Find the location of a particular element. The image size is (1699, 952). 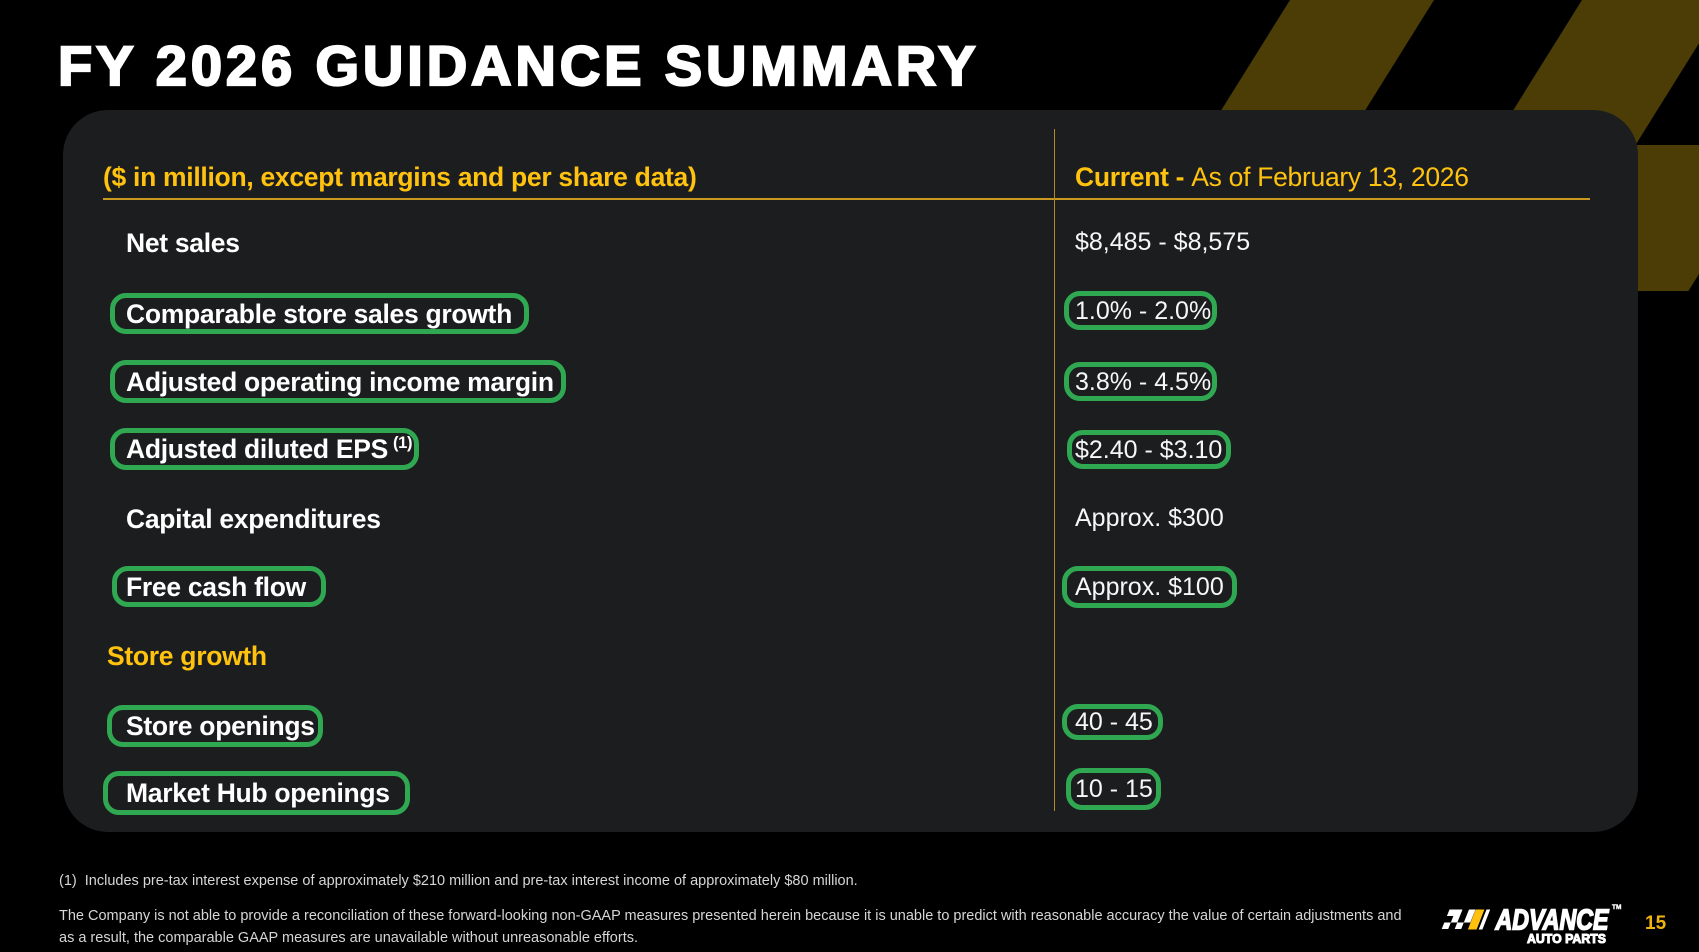

svg-text: AUTO PARTS is located at coordinates (1566, 939).